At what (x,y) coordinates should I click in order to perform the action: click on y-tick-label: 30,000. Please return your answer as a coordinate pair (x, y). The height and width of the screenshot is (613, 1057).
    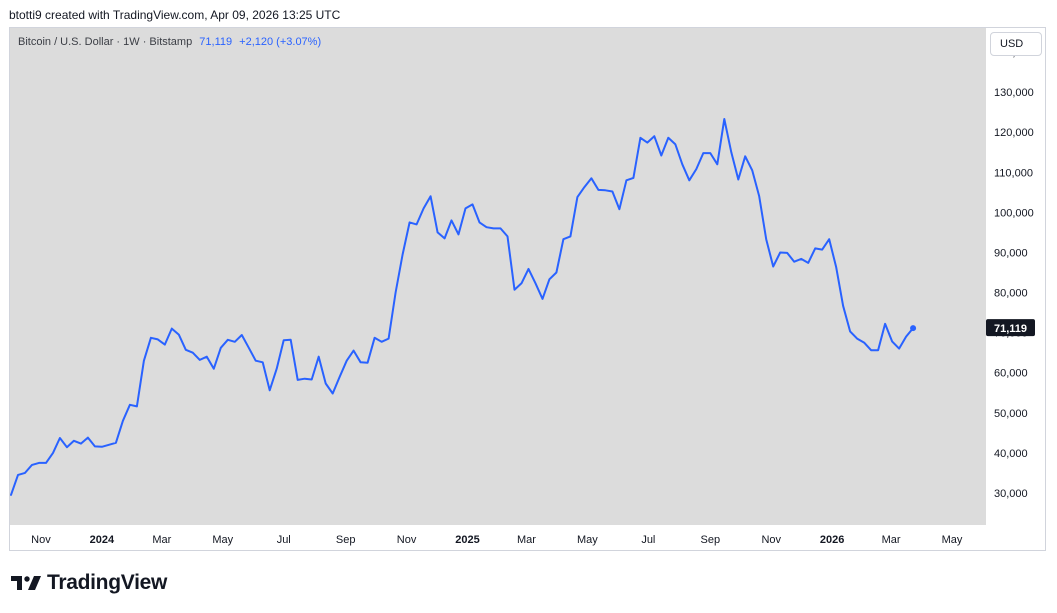
    Looking at the image, I should click on (1011, 494).